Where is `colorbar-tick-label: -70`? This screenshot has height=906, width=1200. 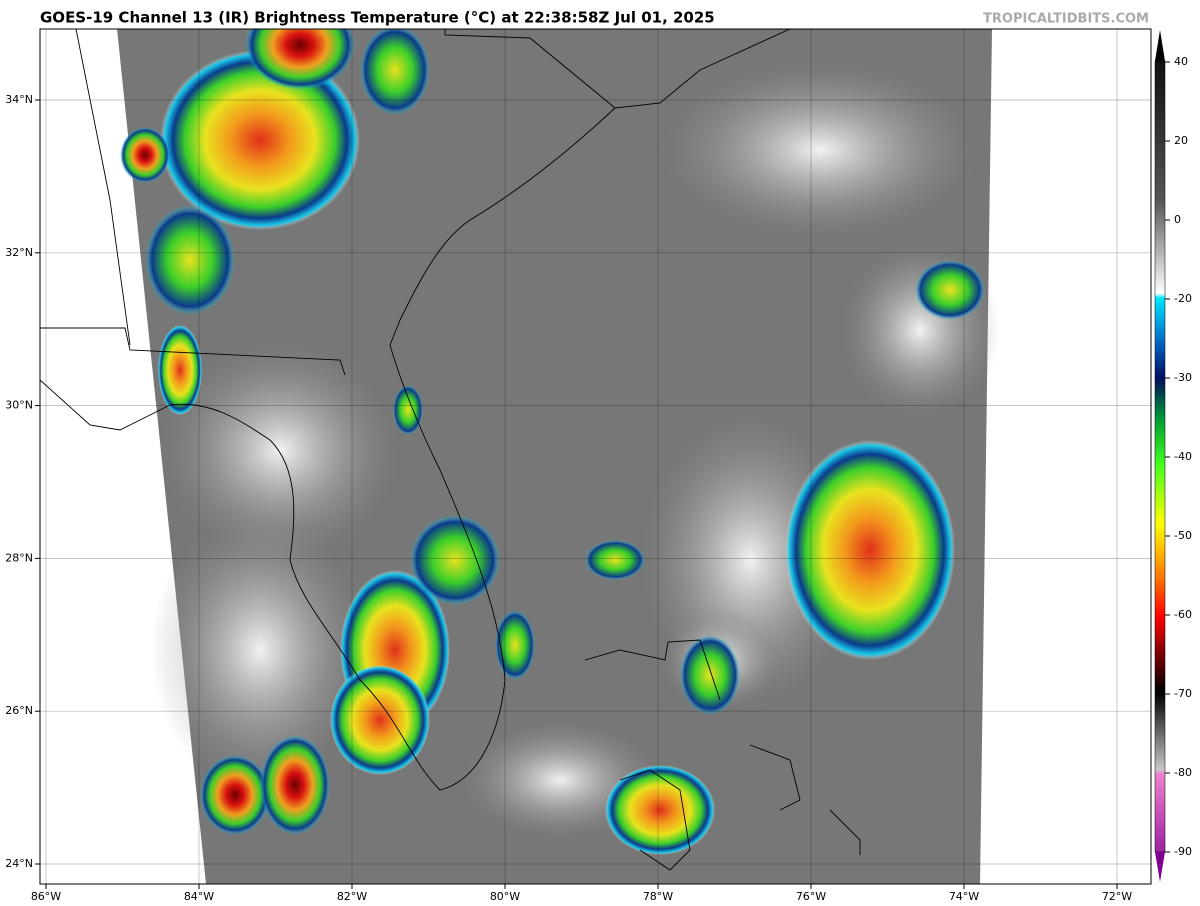
colorbar-tick-label: -70 is located at coordinates (1183, 693).